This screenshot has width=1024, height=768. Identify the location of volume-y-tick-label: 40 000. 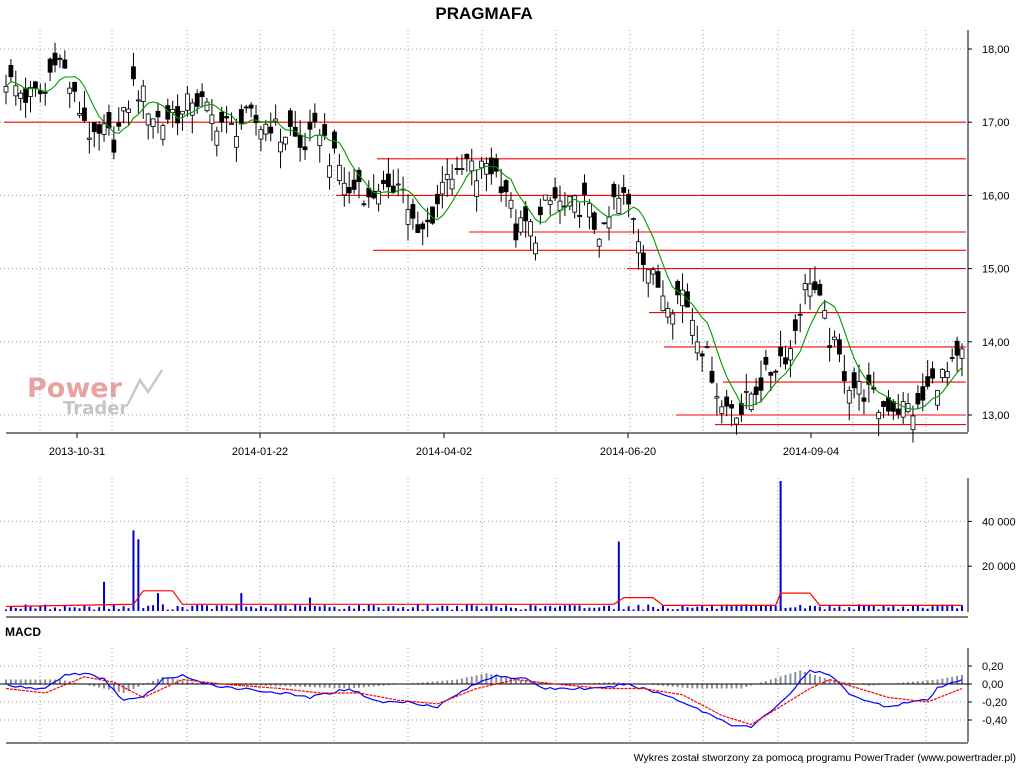
(999, 522).